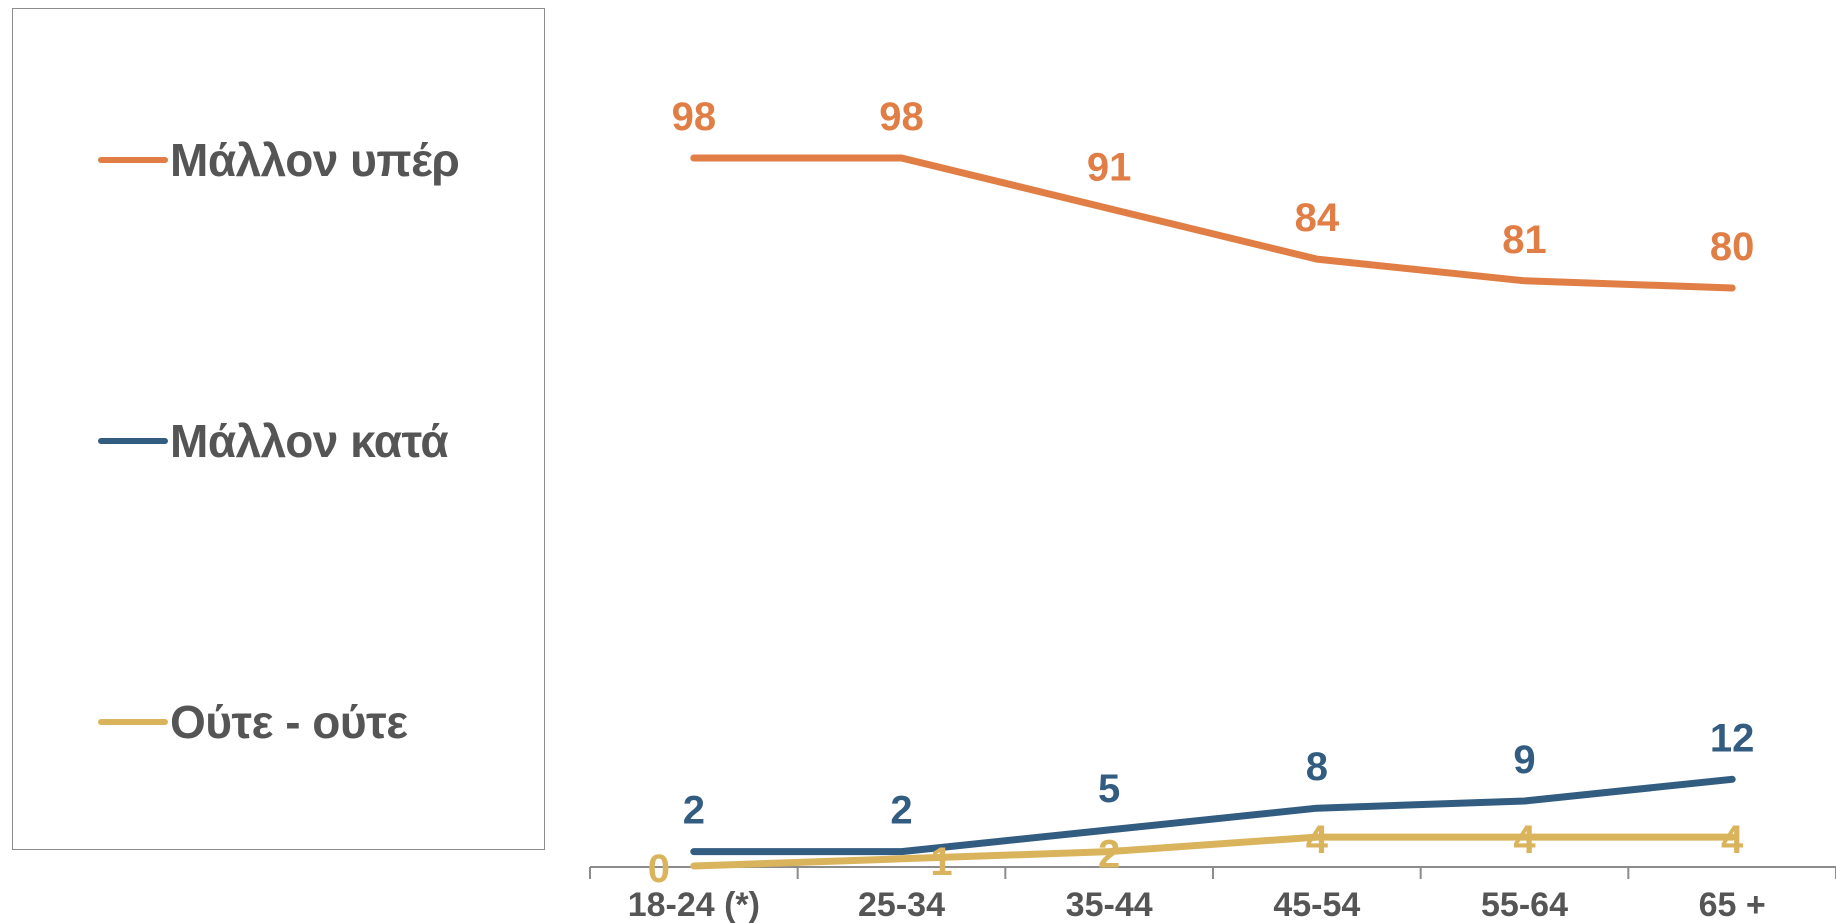 This screenshot has width=1836, height=923. What do you see at coordinates (941, 862) in the screenshot?
I see `data-label: 1` at bounding box center [941, 862].